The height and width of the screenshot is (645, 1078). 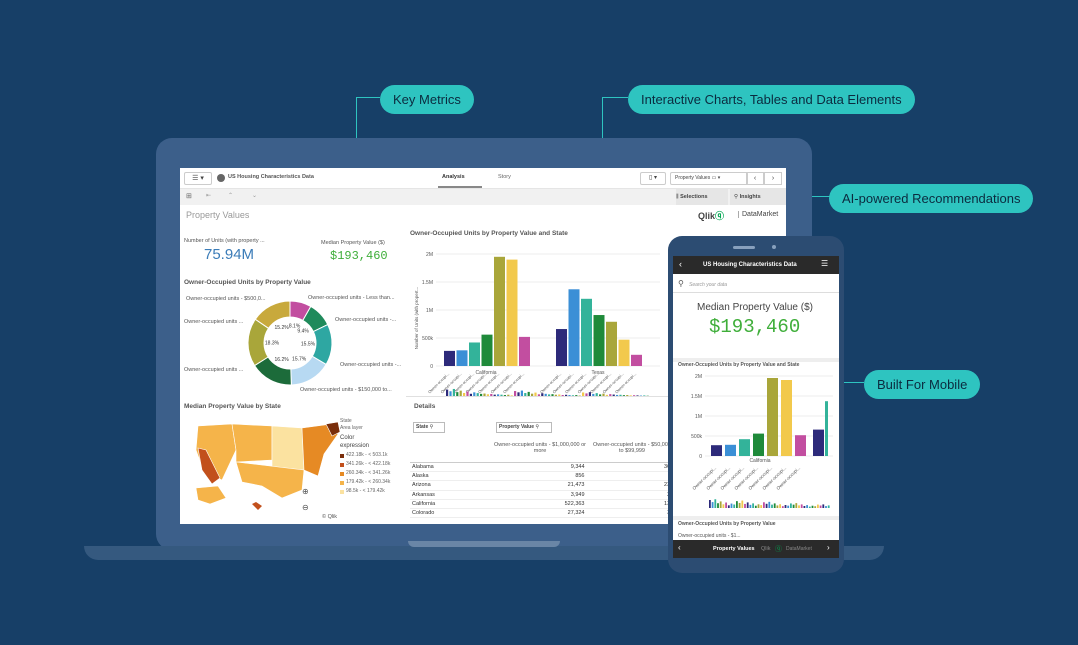 I want to click on donut-slice, so click(x=272, y=315).